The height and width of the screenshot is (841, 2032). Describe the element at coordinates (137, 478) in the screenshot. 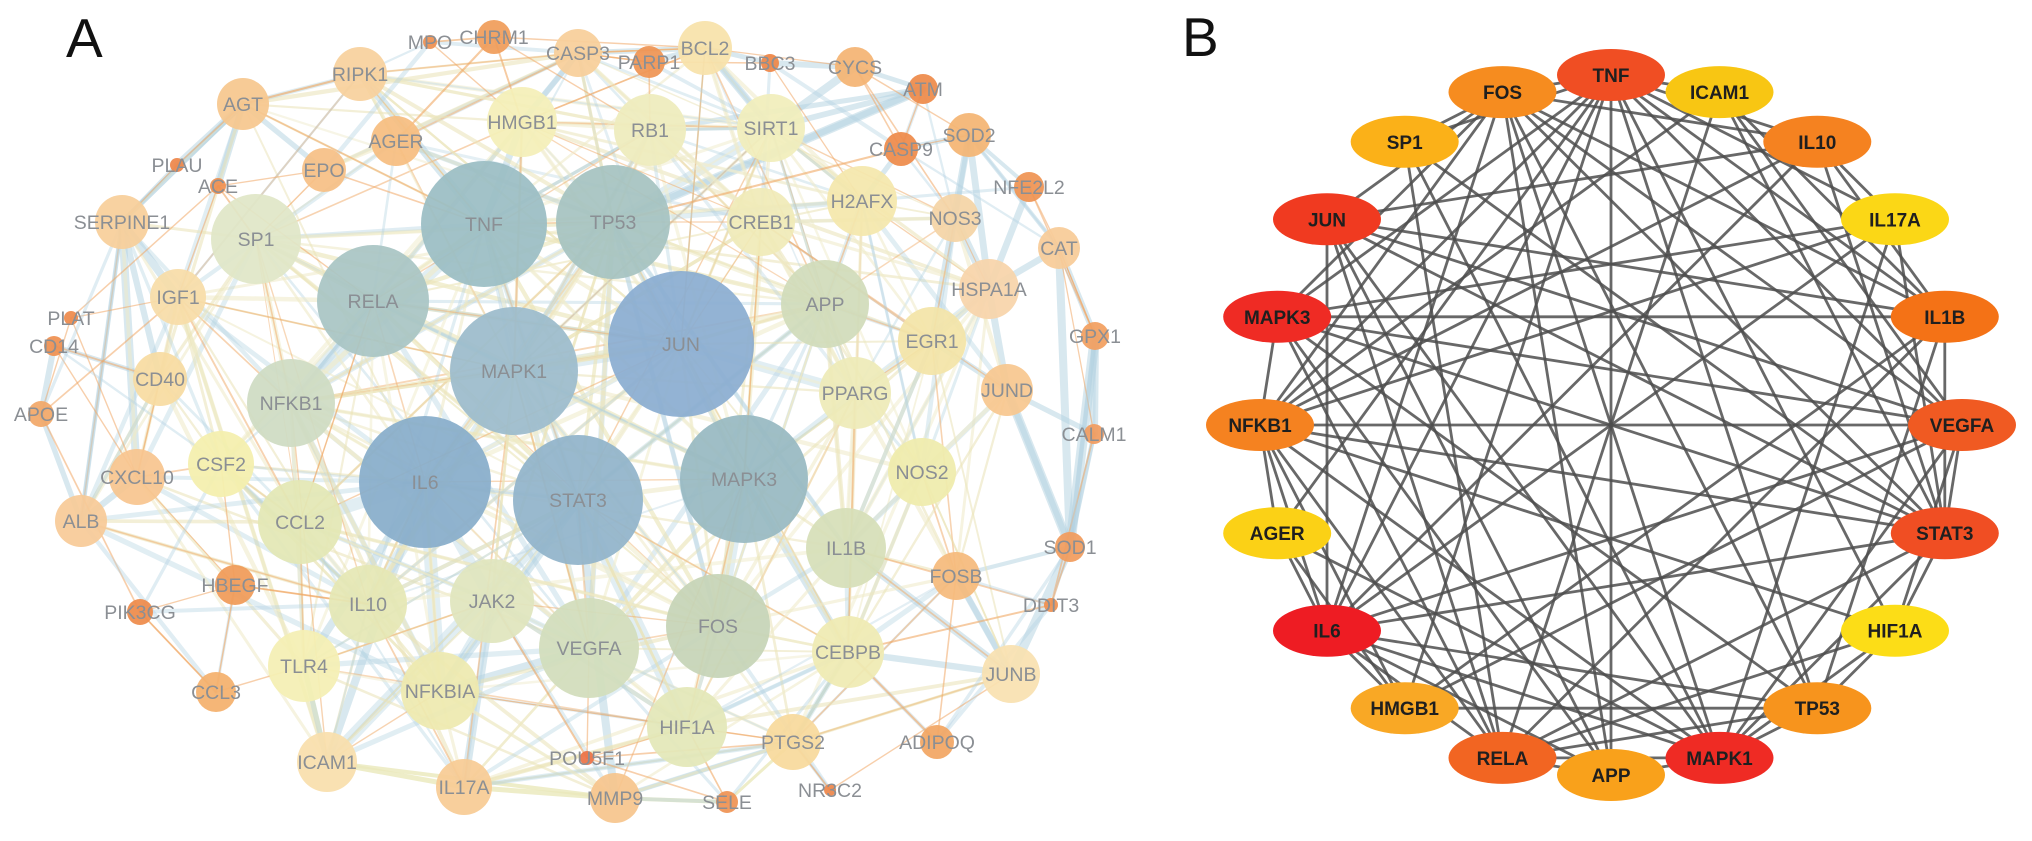

I see `svg-text: CXCL10` at that location.